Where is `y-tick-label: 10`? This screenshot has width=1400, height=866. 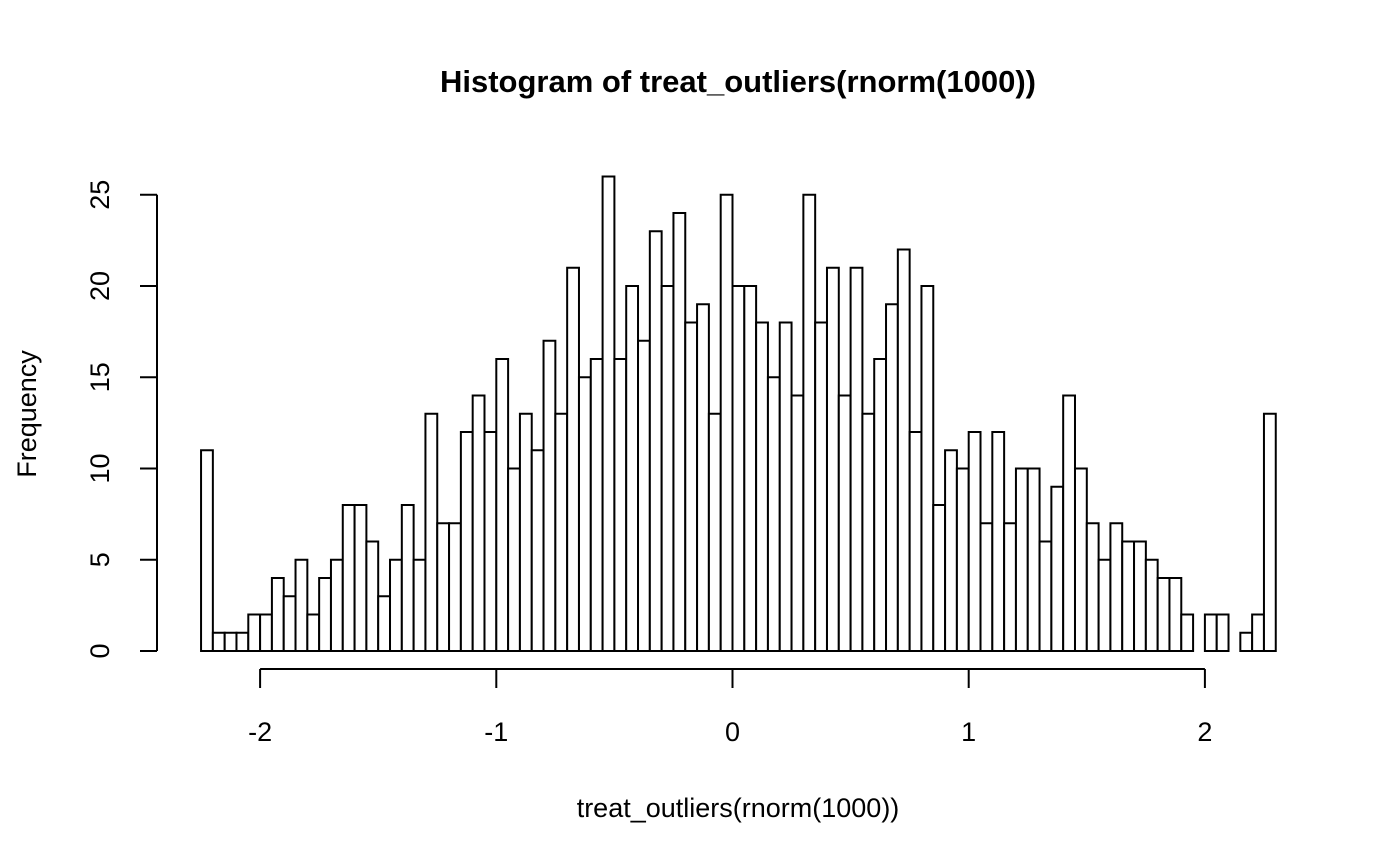
y-tick-label: 10 is located at coordinates (100, 468).